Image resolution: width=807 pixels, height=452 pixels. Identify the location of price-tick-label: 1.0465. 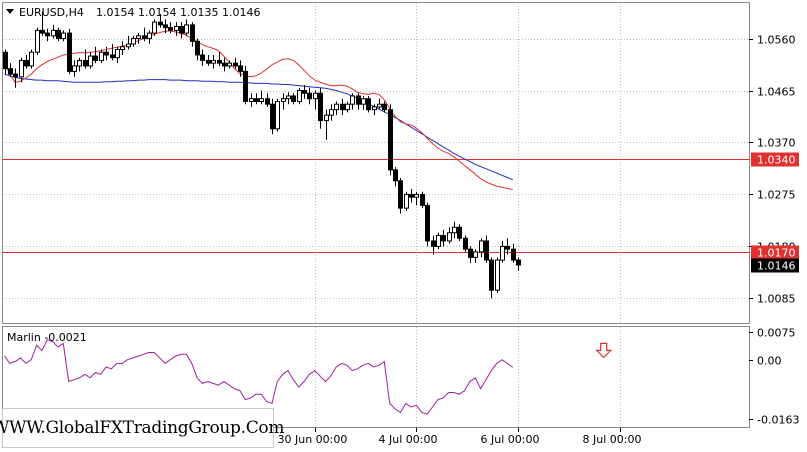
(776, 92).